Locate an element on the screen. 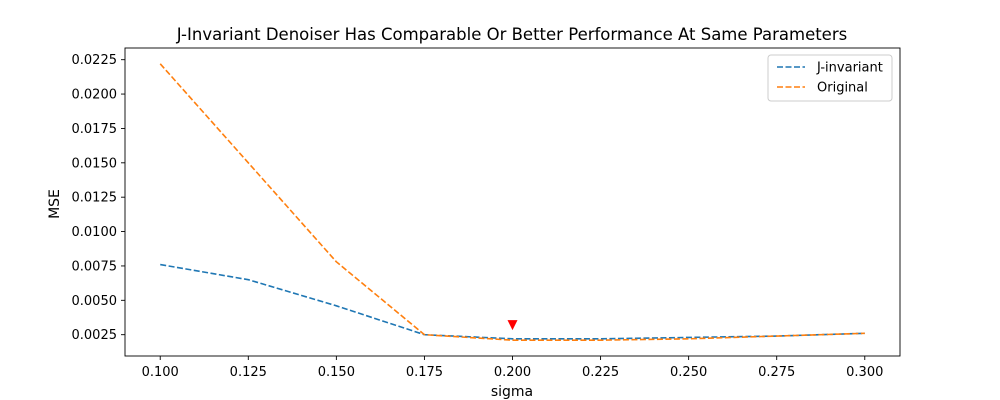  y-tick-label: 0.0100 is located at coordinates (95, 232).